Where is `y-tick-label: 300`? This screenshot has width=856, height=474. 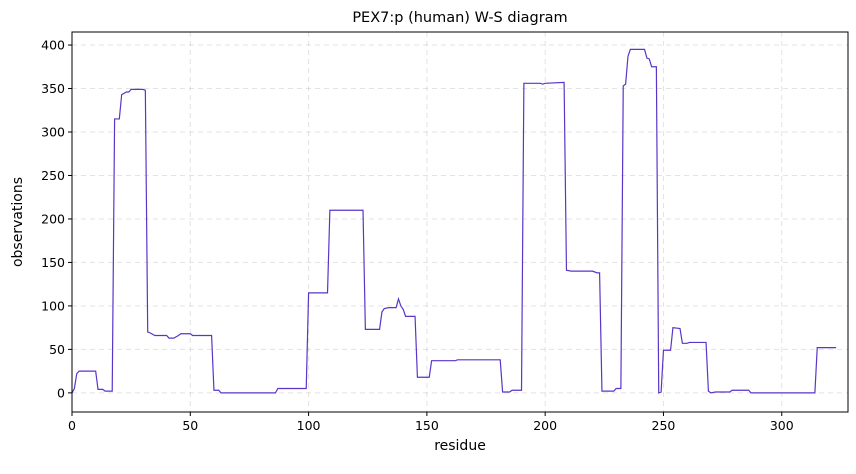
y-tick-label: 300 is located at coordinates (53, 132).